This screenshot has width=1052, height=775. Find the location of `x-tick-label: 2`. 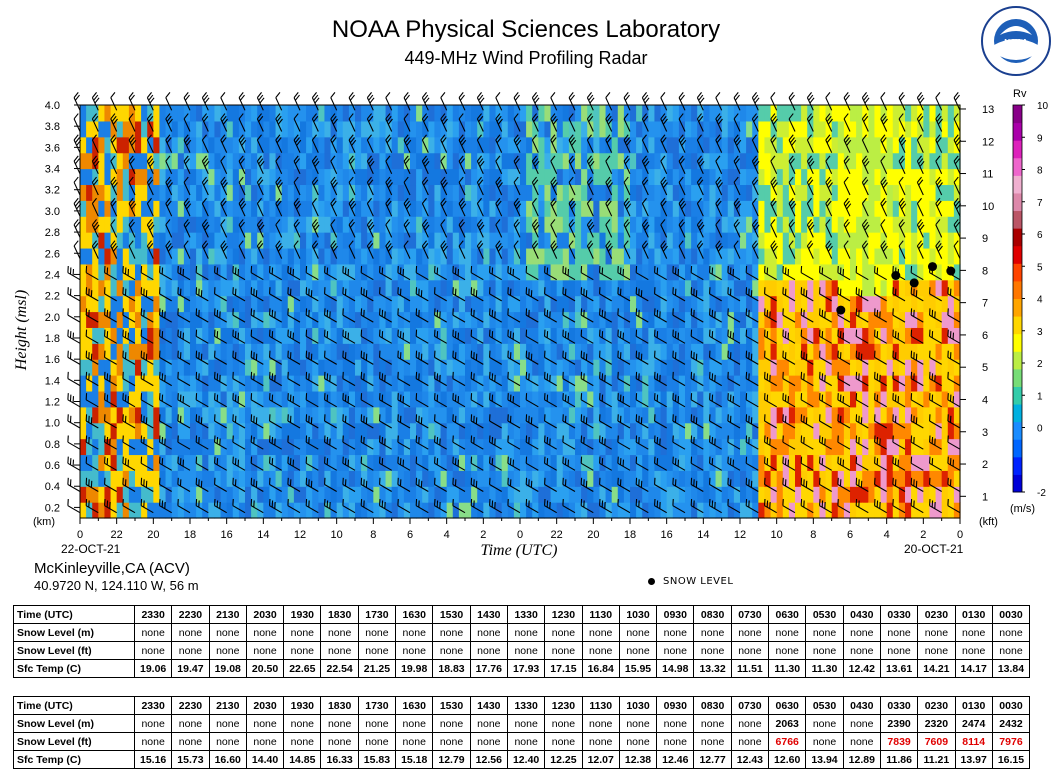

x-tick-label: 2 is located at coordinates (923, 535).